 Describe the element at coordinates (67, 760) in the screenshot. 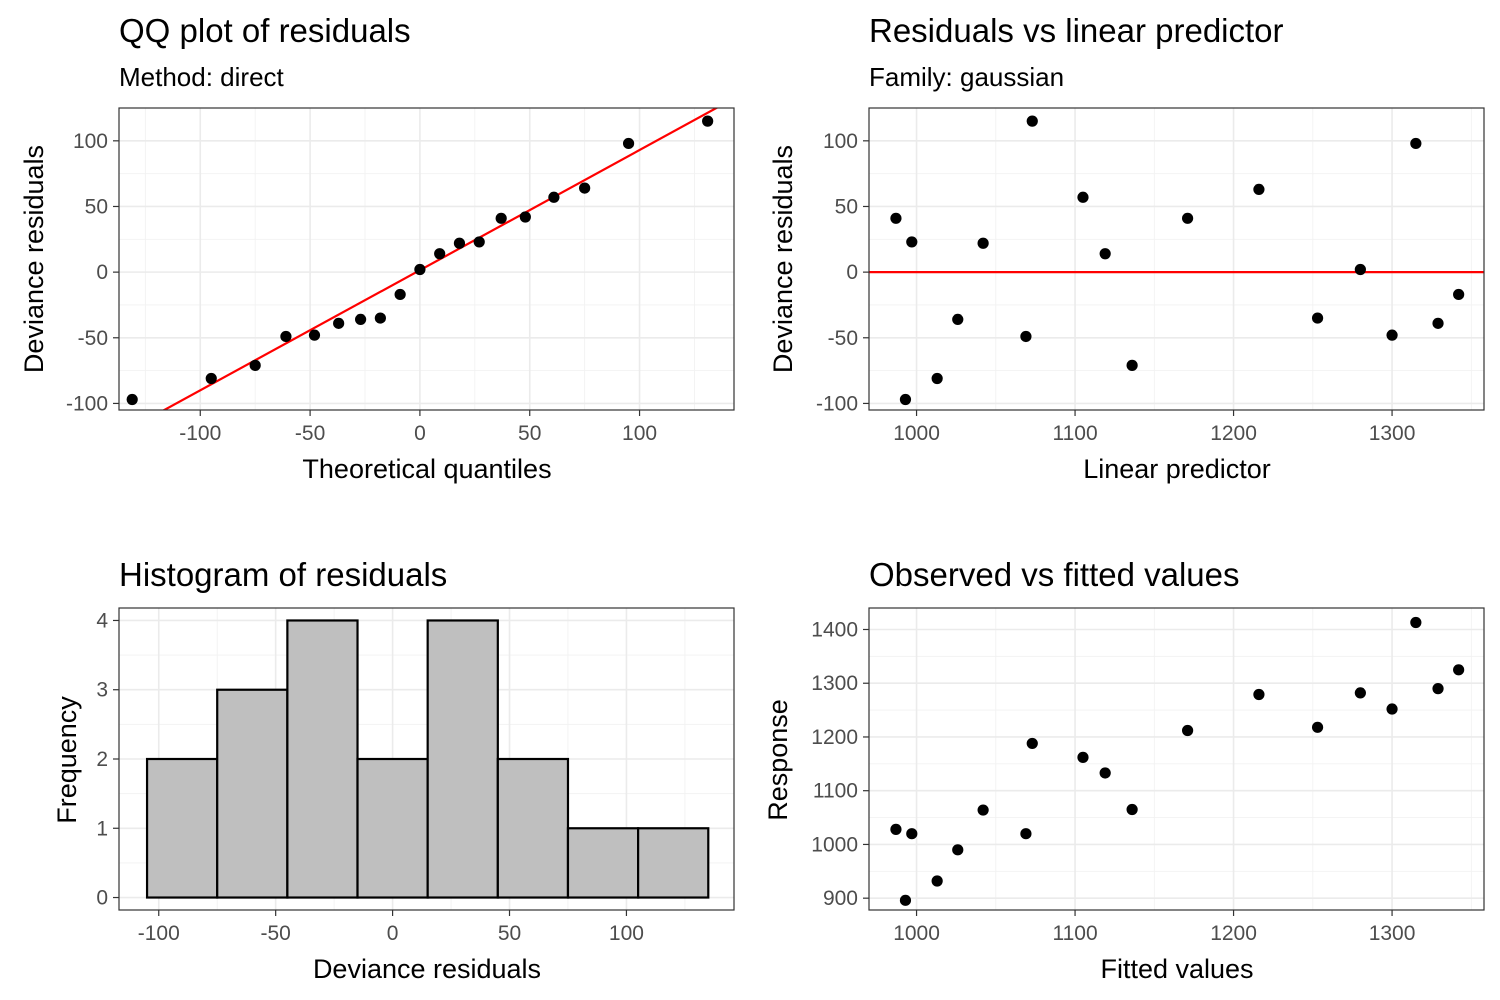

I see `histogram-y-axis-title: Frequency` at that location.